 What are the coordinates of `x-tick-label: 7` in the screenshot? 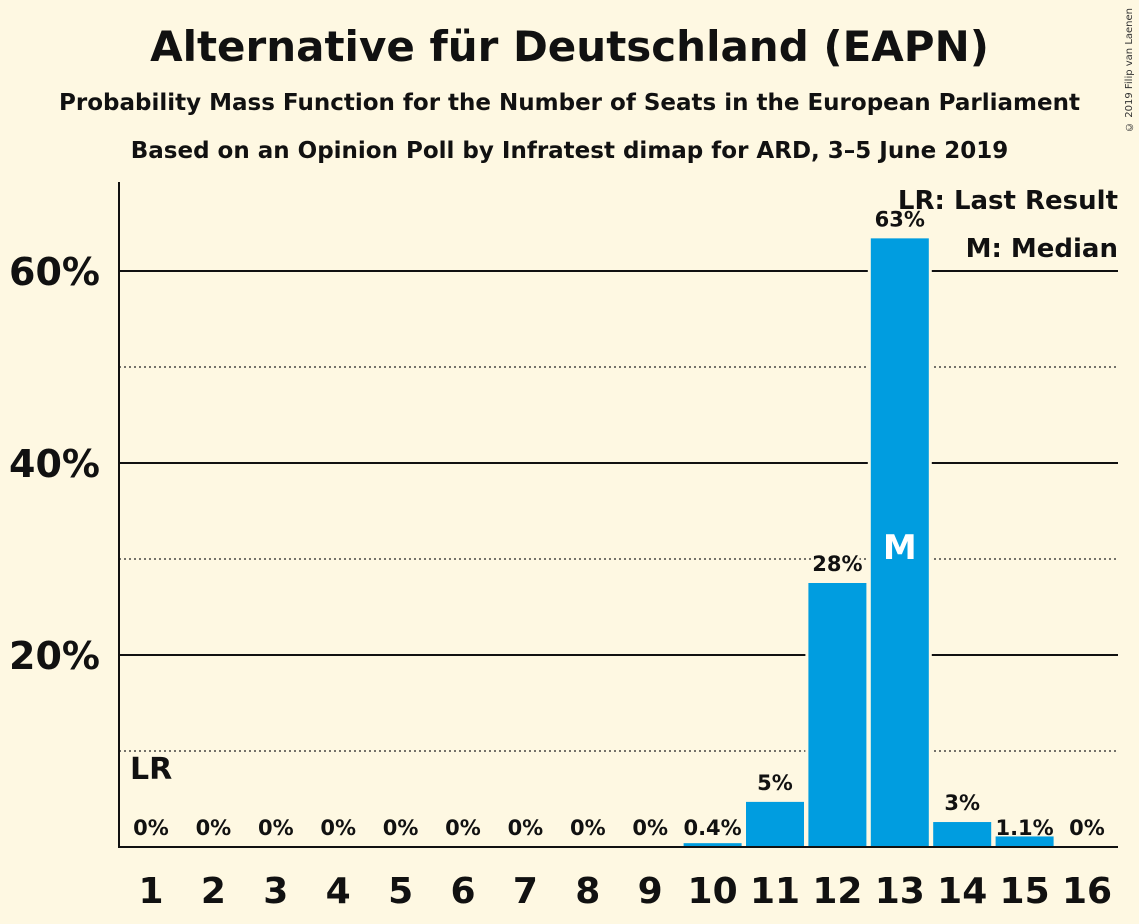 It's located at (525, 891).